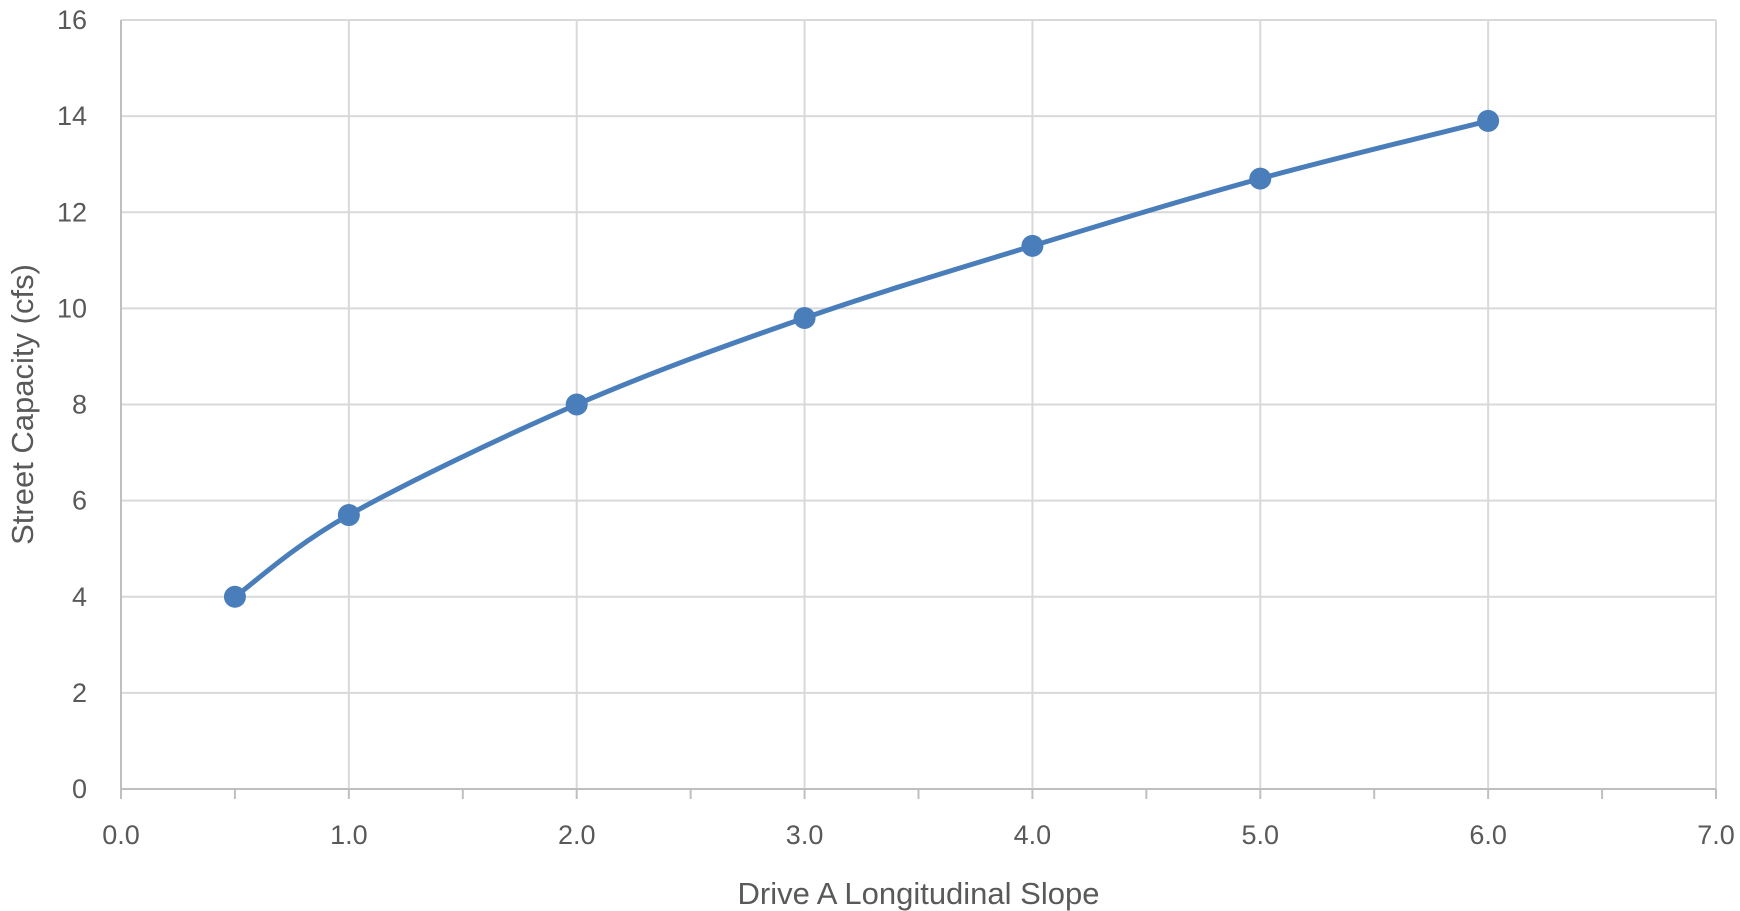  I want to click on x-tick-label: 5.0, so click(1261, 835).